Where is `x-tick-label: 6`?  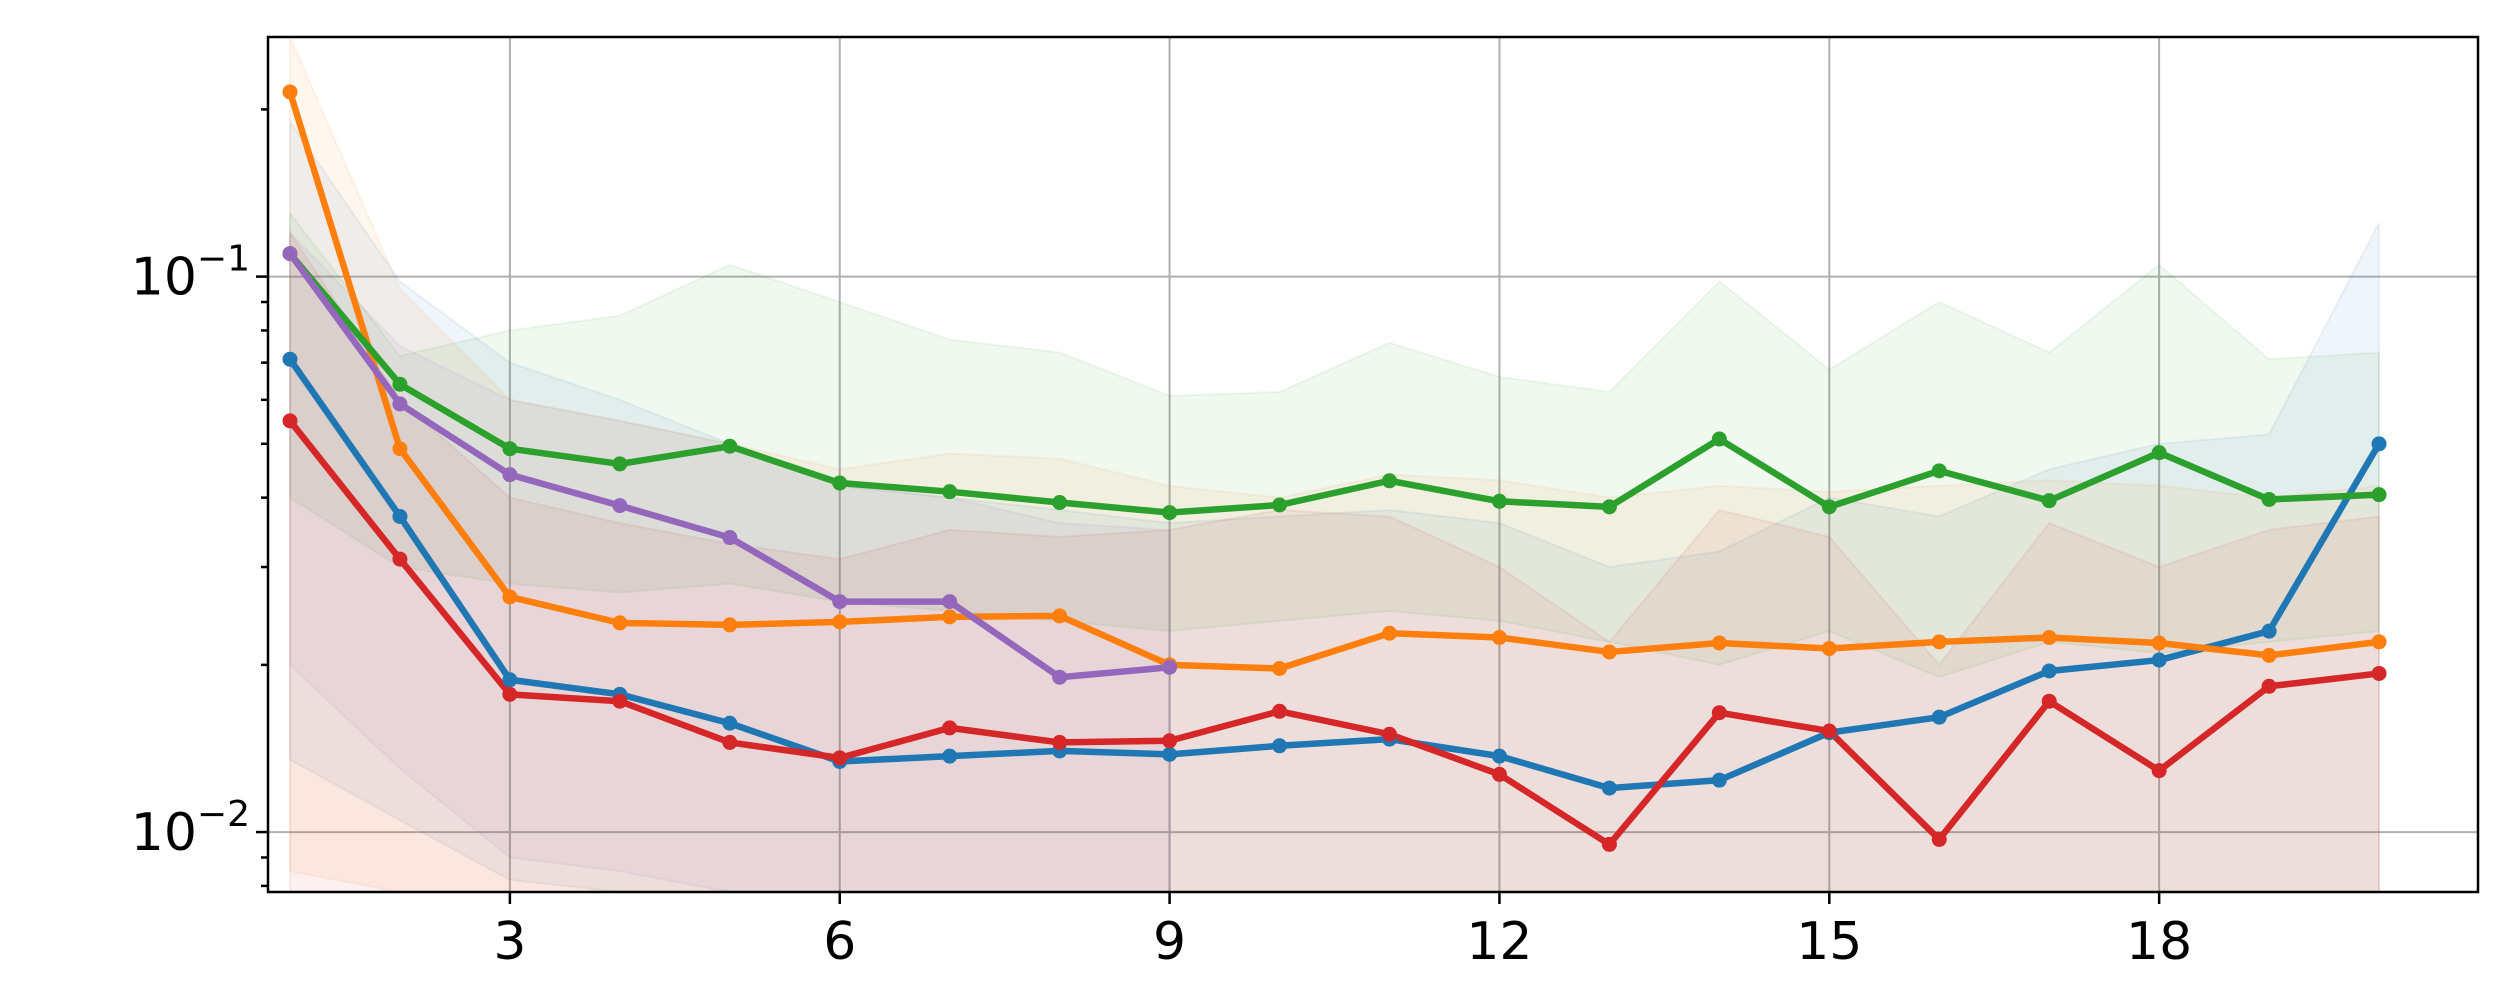 x-tick-label: 6 is located at coordinates (839, 942).